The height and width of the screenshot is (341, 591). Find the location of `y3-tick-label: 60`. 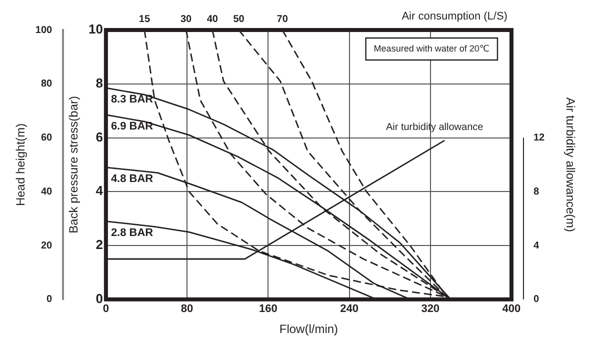

y3-tick-label: 60 is located at coordinates (46, 138).